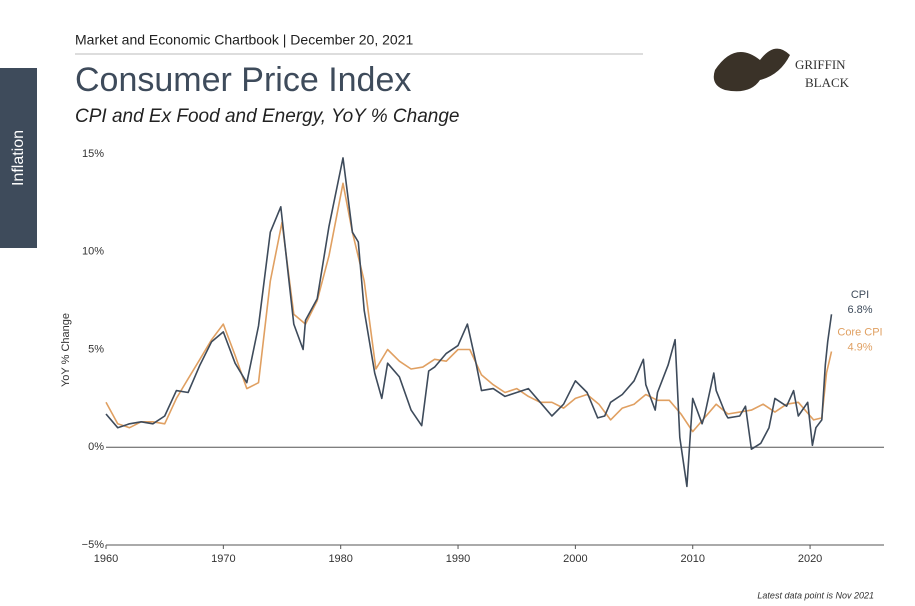 The image size is (915, 606). I want to click on x-tick-label: 1980, so click(340, 559).